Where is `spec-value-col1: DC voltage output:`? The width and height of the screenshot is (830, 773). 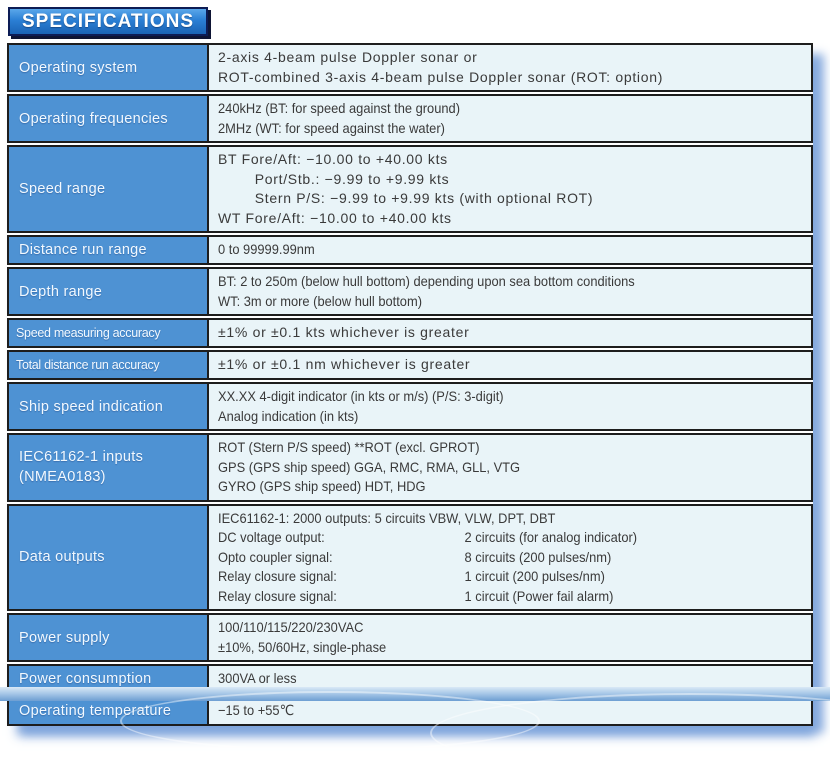 spec-value-col1: DC voltage output: is located at coordinates (271, 537).